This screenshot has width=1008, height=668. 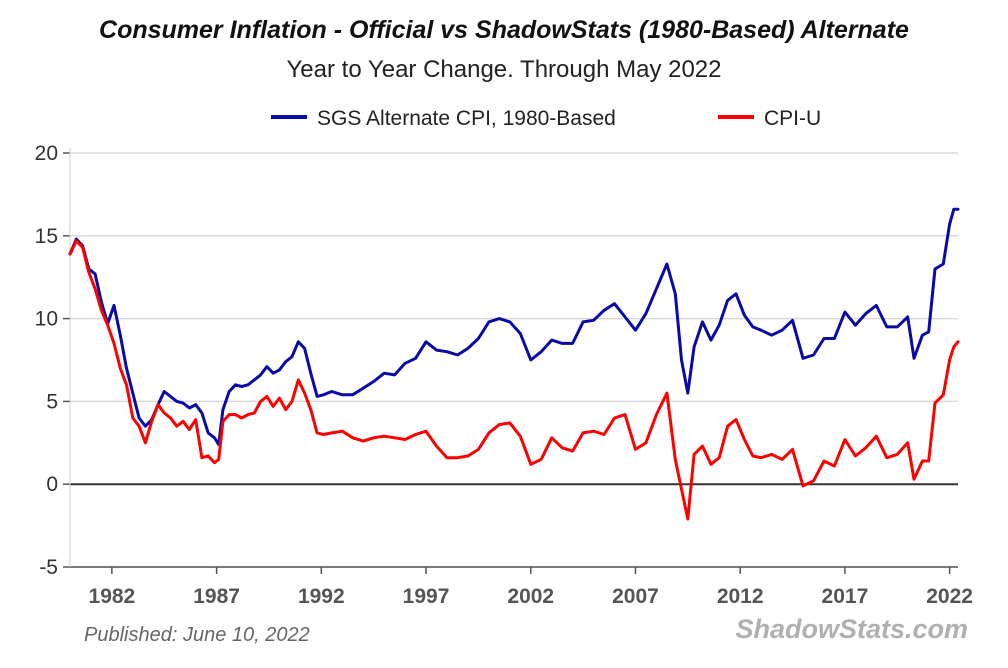 I want to click on published-date: Published: June 10, 2022, so click(x=197, y=635).